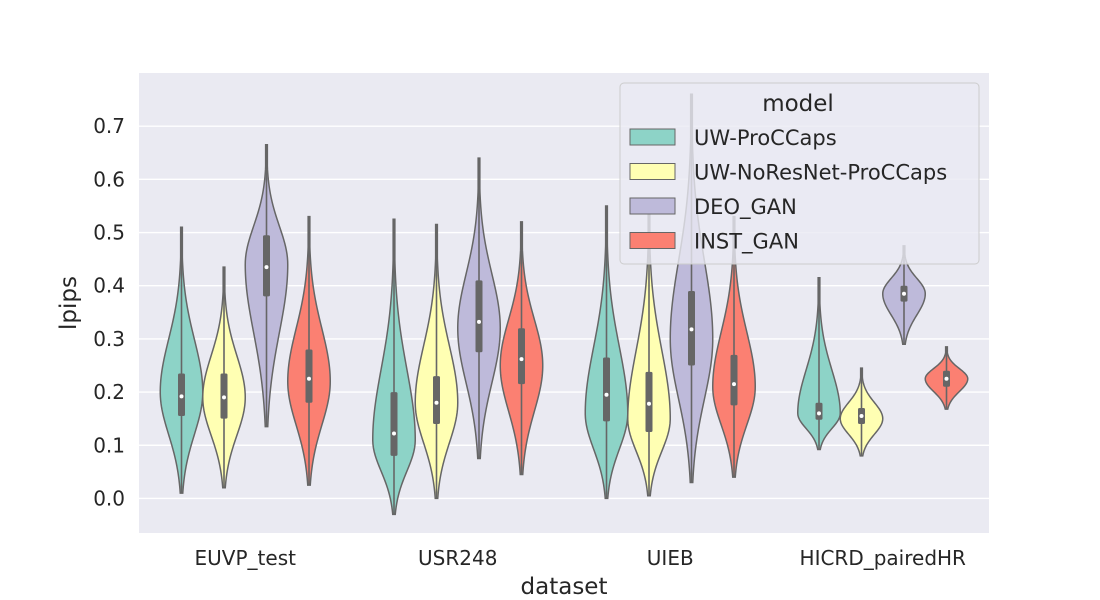 The image size is (1100, 600). What do you see at coordinates (457, 558) in the screenshot?
I see `x-tick-label: USR248` at bounding box center [457, 558].